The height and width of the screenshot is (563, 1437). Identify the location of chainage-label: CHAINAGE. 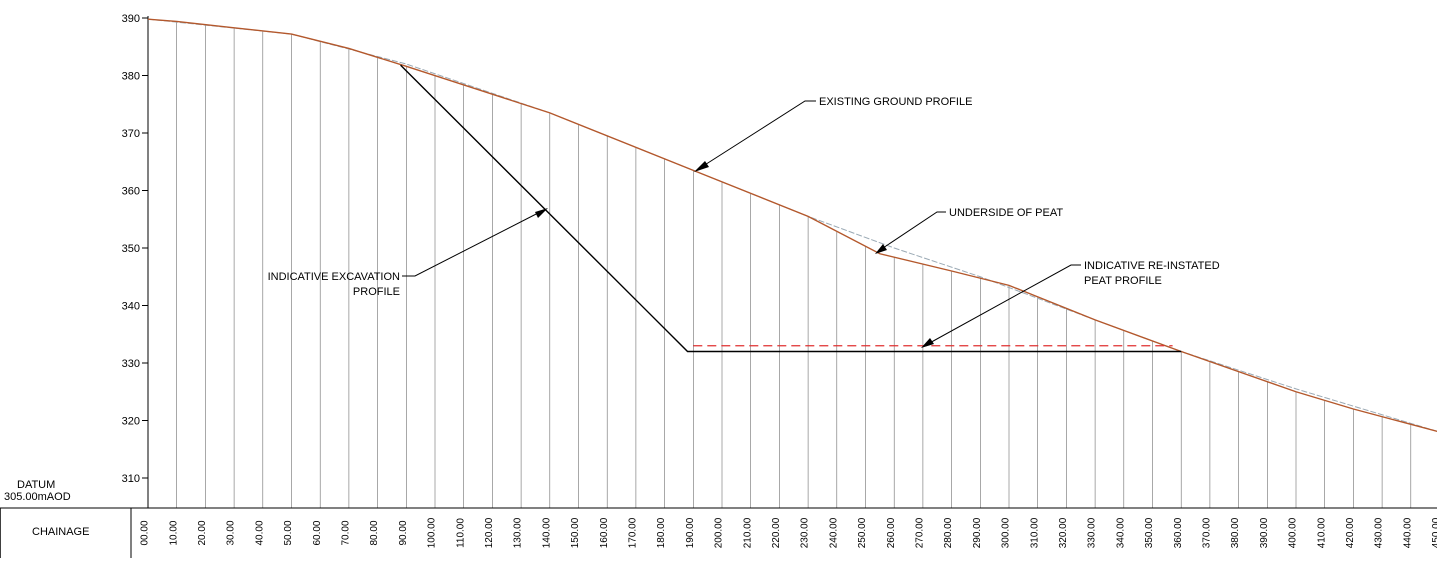
(60, 532).